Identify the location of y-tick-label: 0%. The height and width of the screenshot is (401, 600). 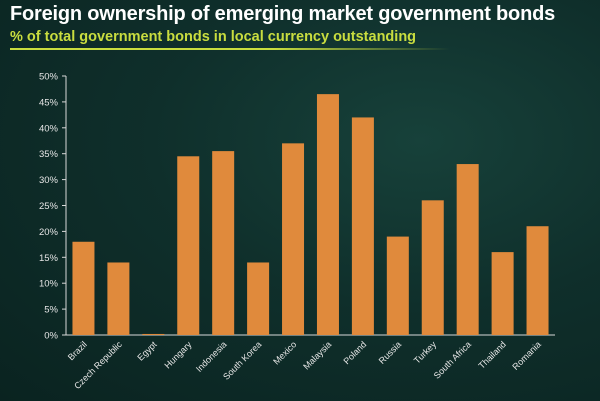
(51, 336).